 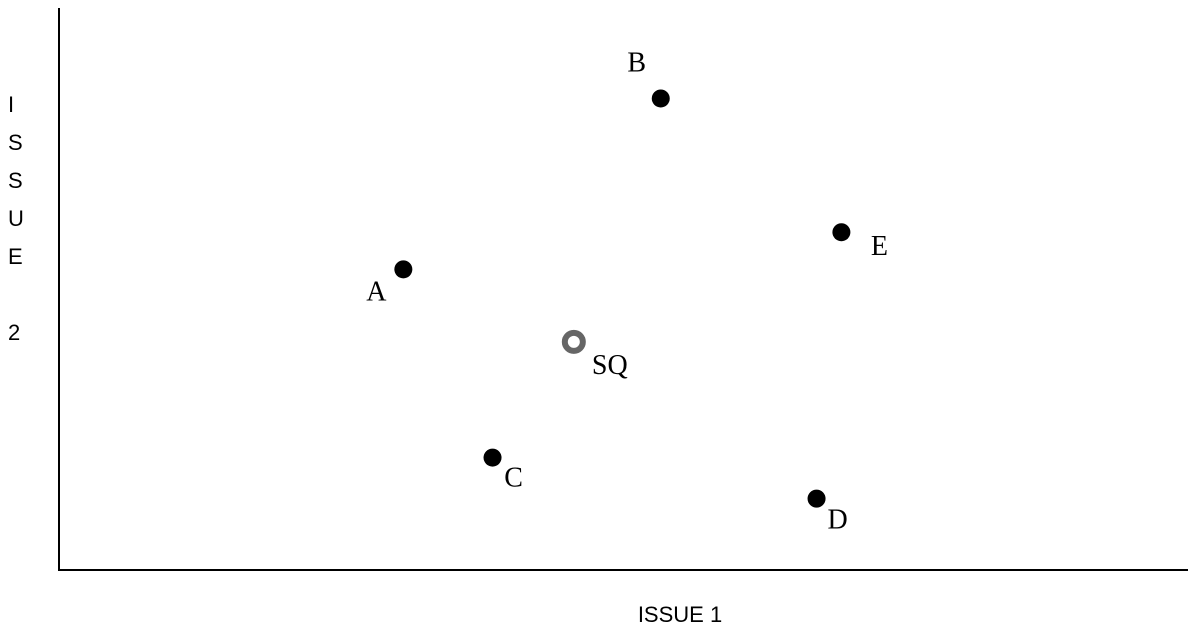 What do you see at coordinates (492, 457) in the screenshot?
I see `point-c-marker` at bounding box center [492, 457].